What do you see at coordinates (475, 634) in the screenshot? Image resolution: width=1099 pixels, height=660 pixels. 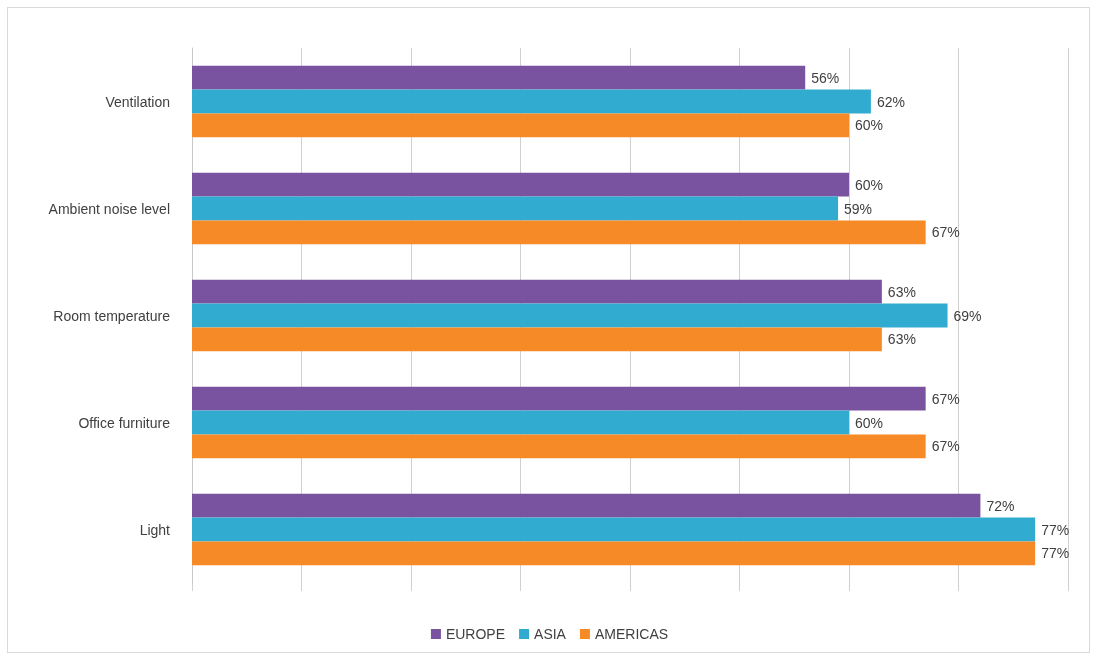 I see `legend-label: EUROPE` at bounding box center [475, 634].